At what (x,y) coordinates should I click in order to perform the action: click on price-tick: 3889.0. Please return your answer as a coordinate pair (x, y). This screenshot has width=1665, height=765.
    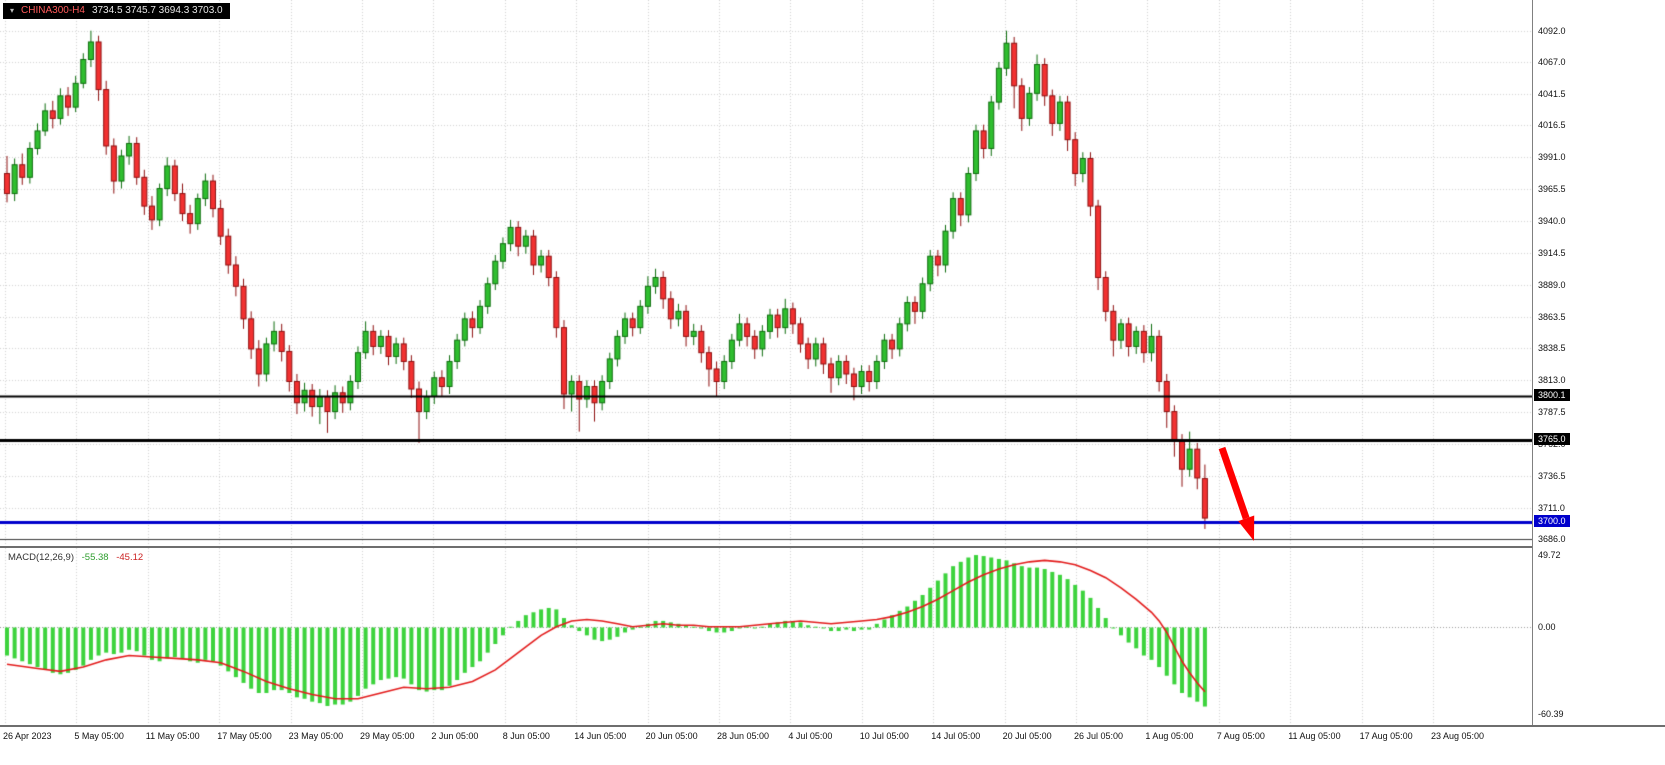
    Looking at the image, I should click on (1552, 285).